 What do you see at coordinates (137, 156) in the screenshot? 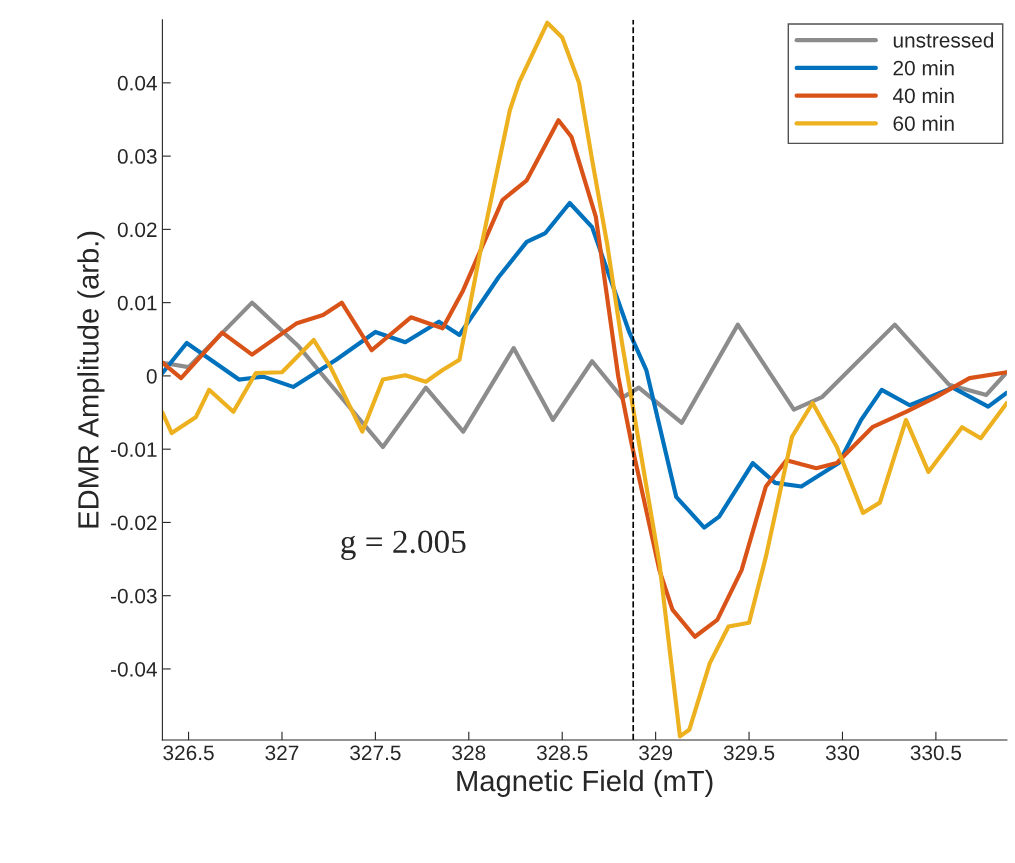
I see `y-tick-label: 0.03` at bounding box center [137, 156].